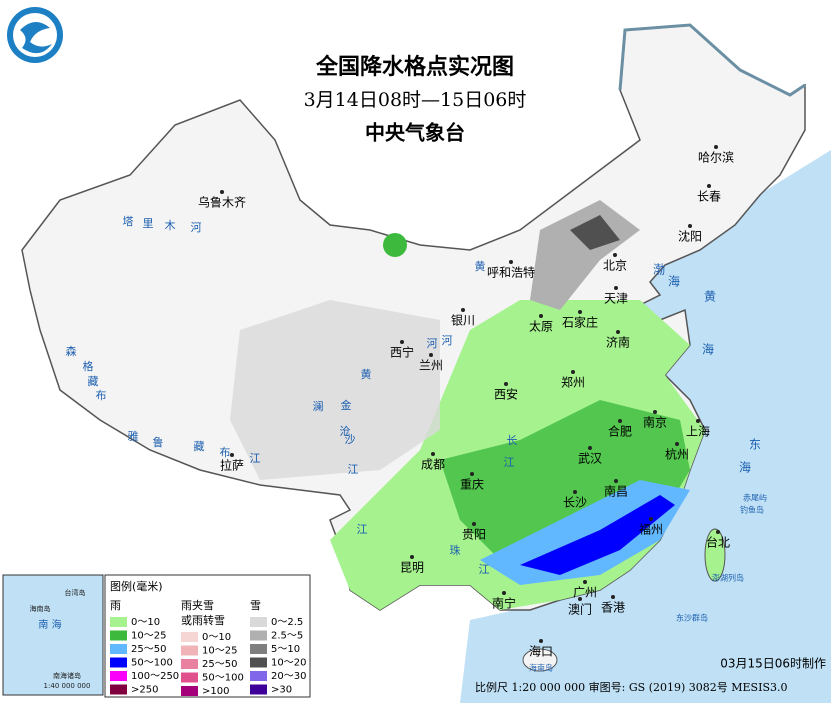  I want to click on logo, so click(35, 35).